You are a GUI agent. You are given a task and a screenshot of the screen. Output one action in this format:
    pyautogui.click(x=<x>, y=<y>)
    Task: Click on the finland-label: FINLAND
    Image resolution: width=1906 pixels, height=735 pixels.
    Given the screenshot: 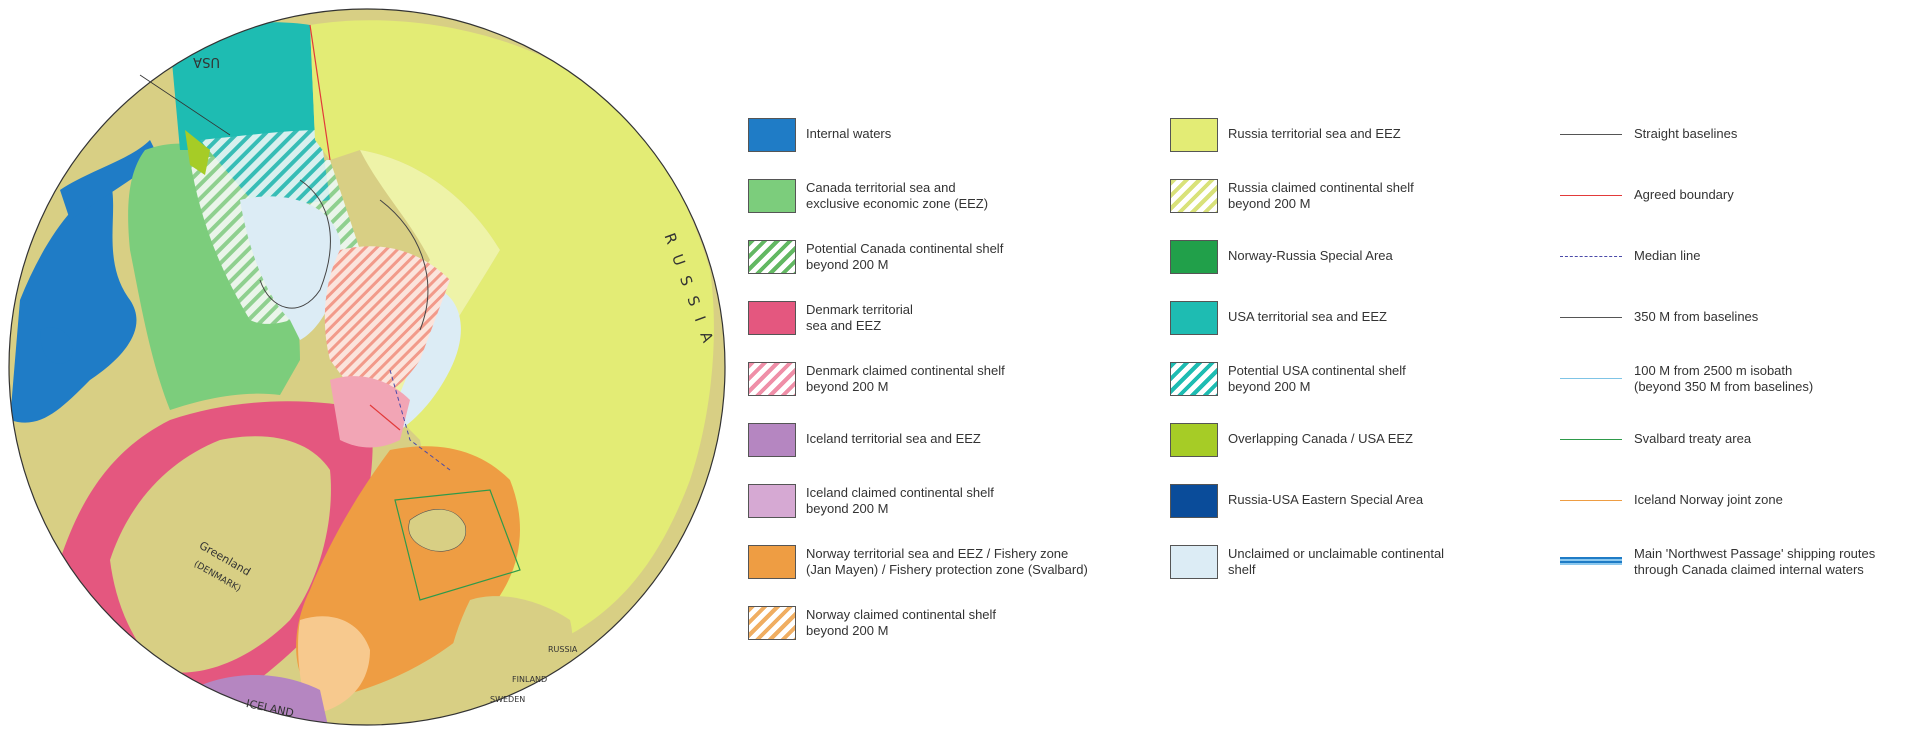 What is the action you would take?
    pyautogui.click(x=529, y=679)
    